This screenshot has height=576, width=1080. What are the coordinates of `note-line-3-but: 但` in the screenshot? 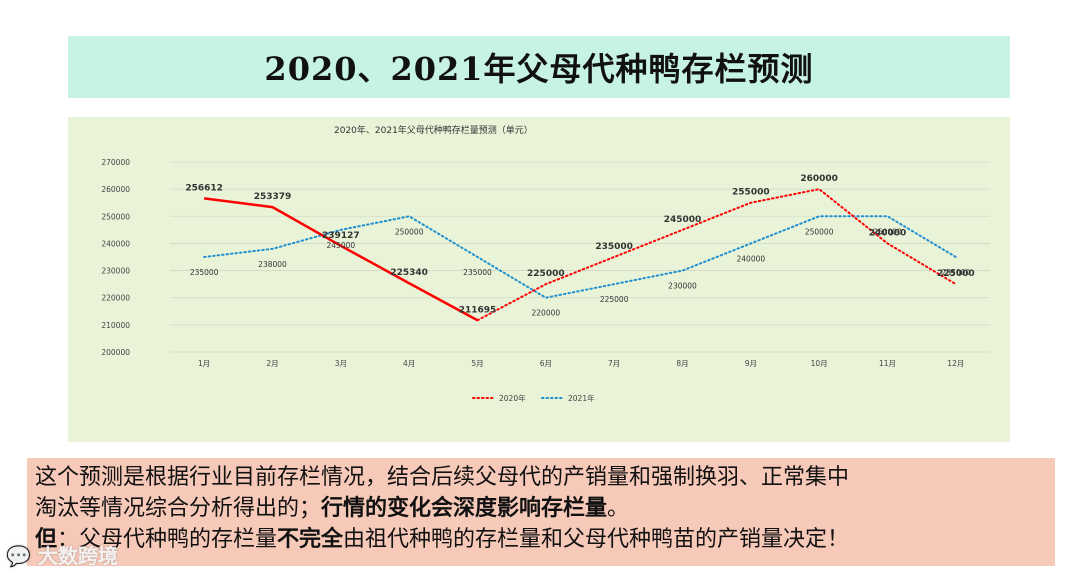 It's located at (46, 539).